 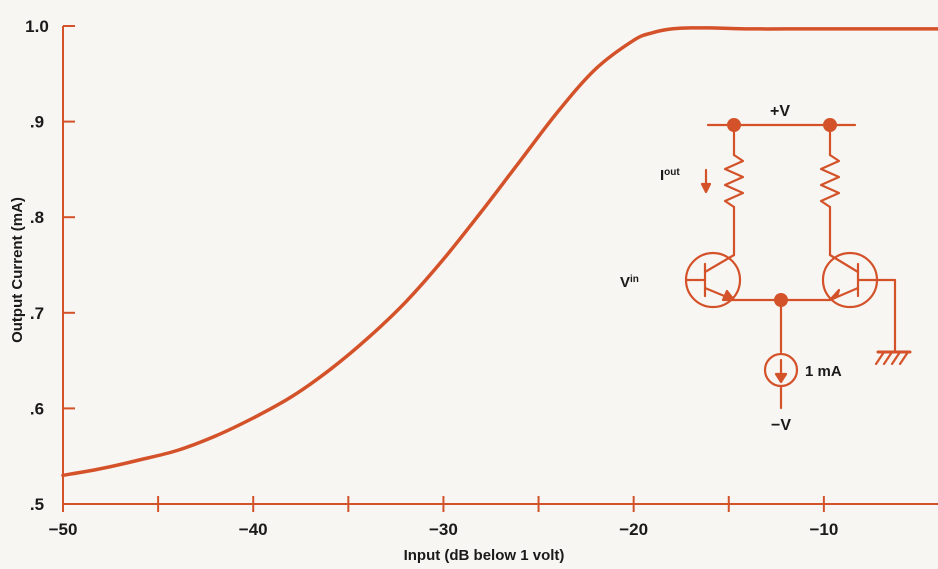 What do you see at coordinates (443, 529) in the screenshot?
I see `x-tick-label: −30` at bounding box center [443, 529].